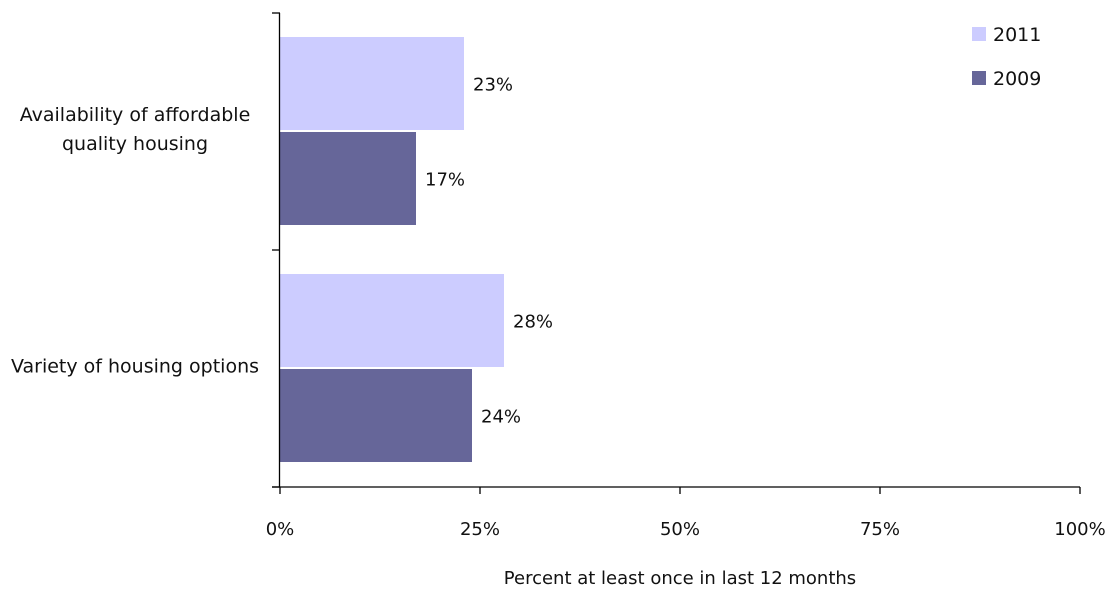 Image resolution: width=1111 pixels, height=590 pixels. I want to click on x-tick-label-1: 25%, so click(480, 529).